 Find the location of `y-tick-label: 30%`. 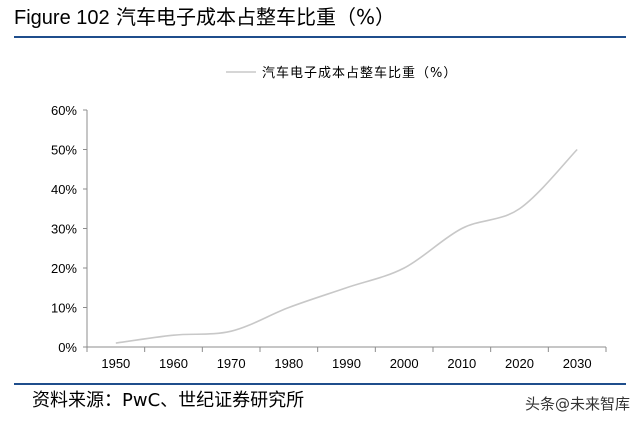

y-tick-label: 30% is located at coordinates (64, 229).